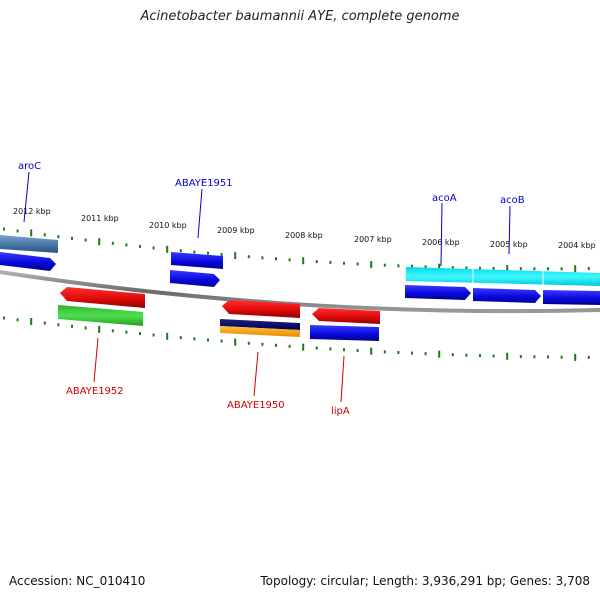 Image resolution: width=600 pixels, height=600 pixels. I want to click on forward-features, so click(300, 270).